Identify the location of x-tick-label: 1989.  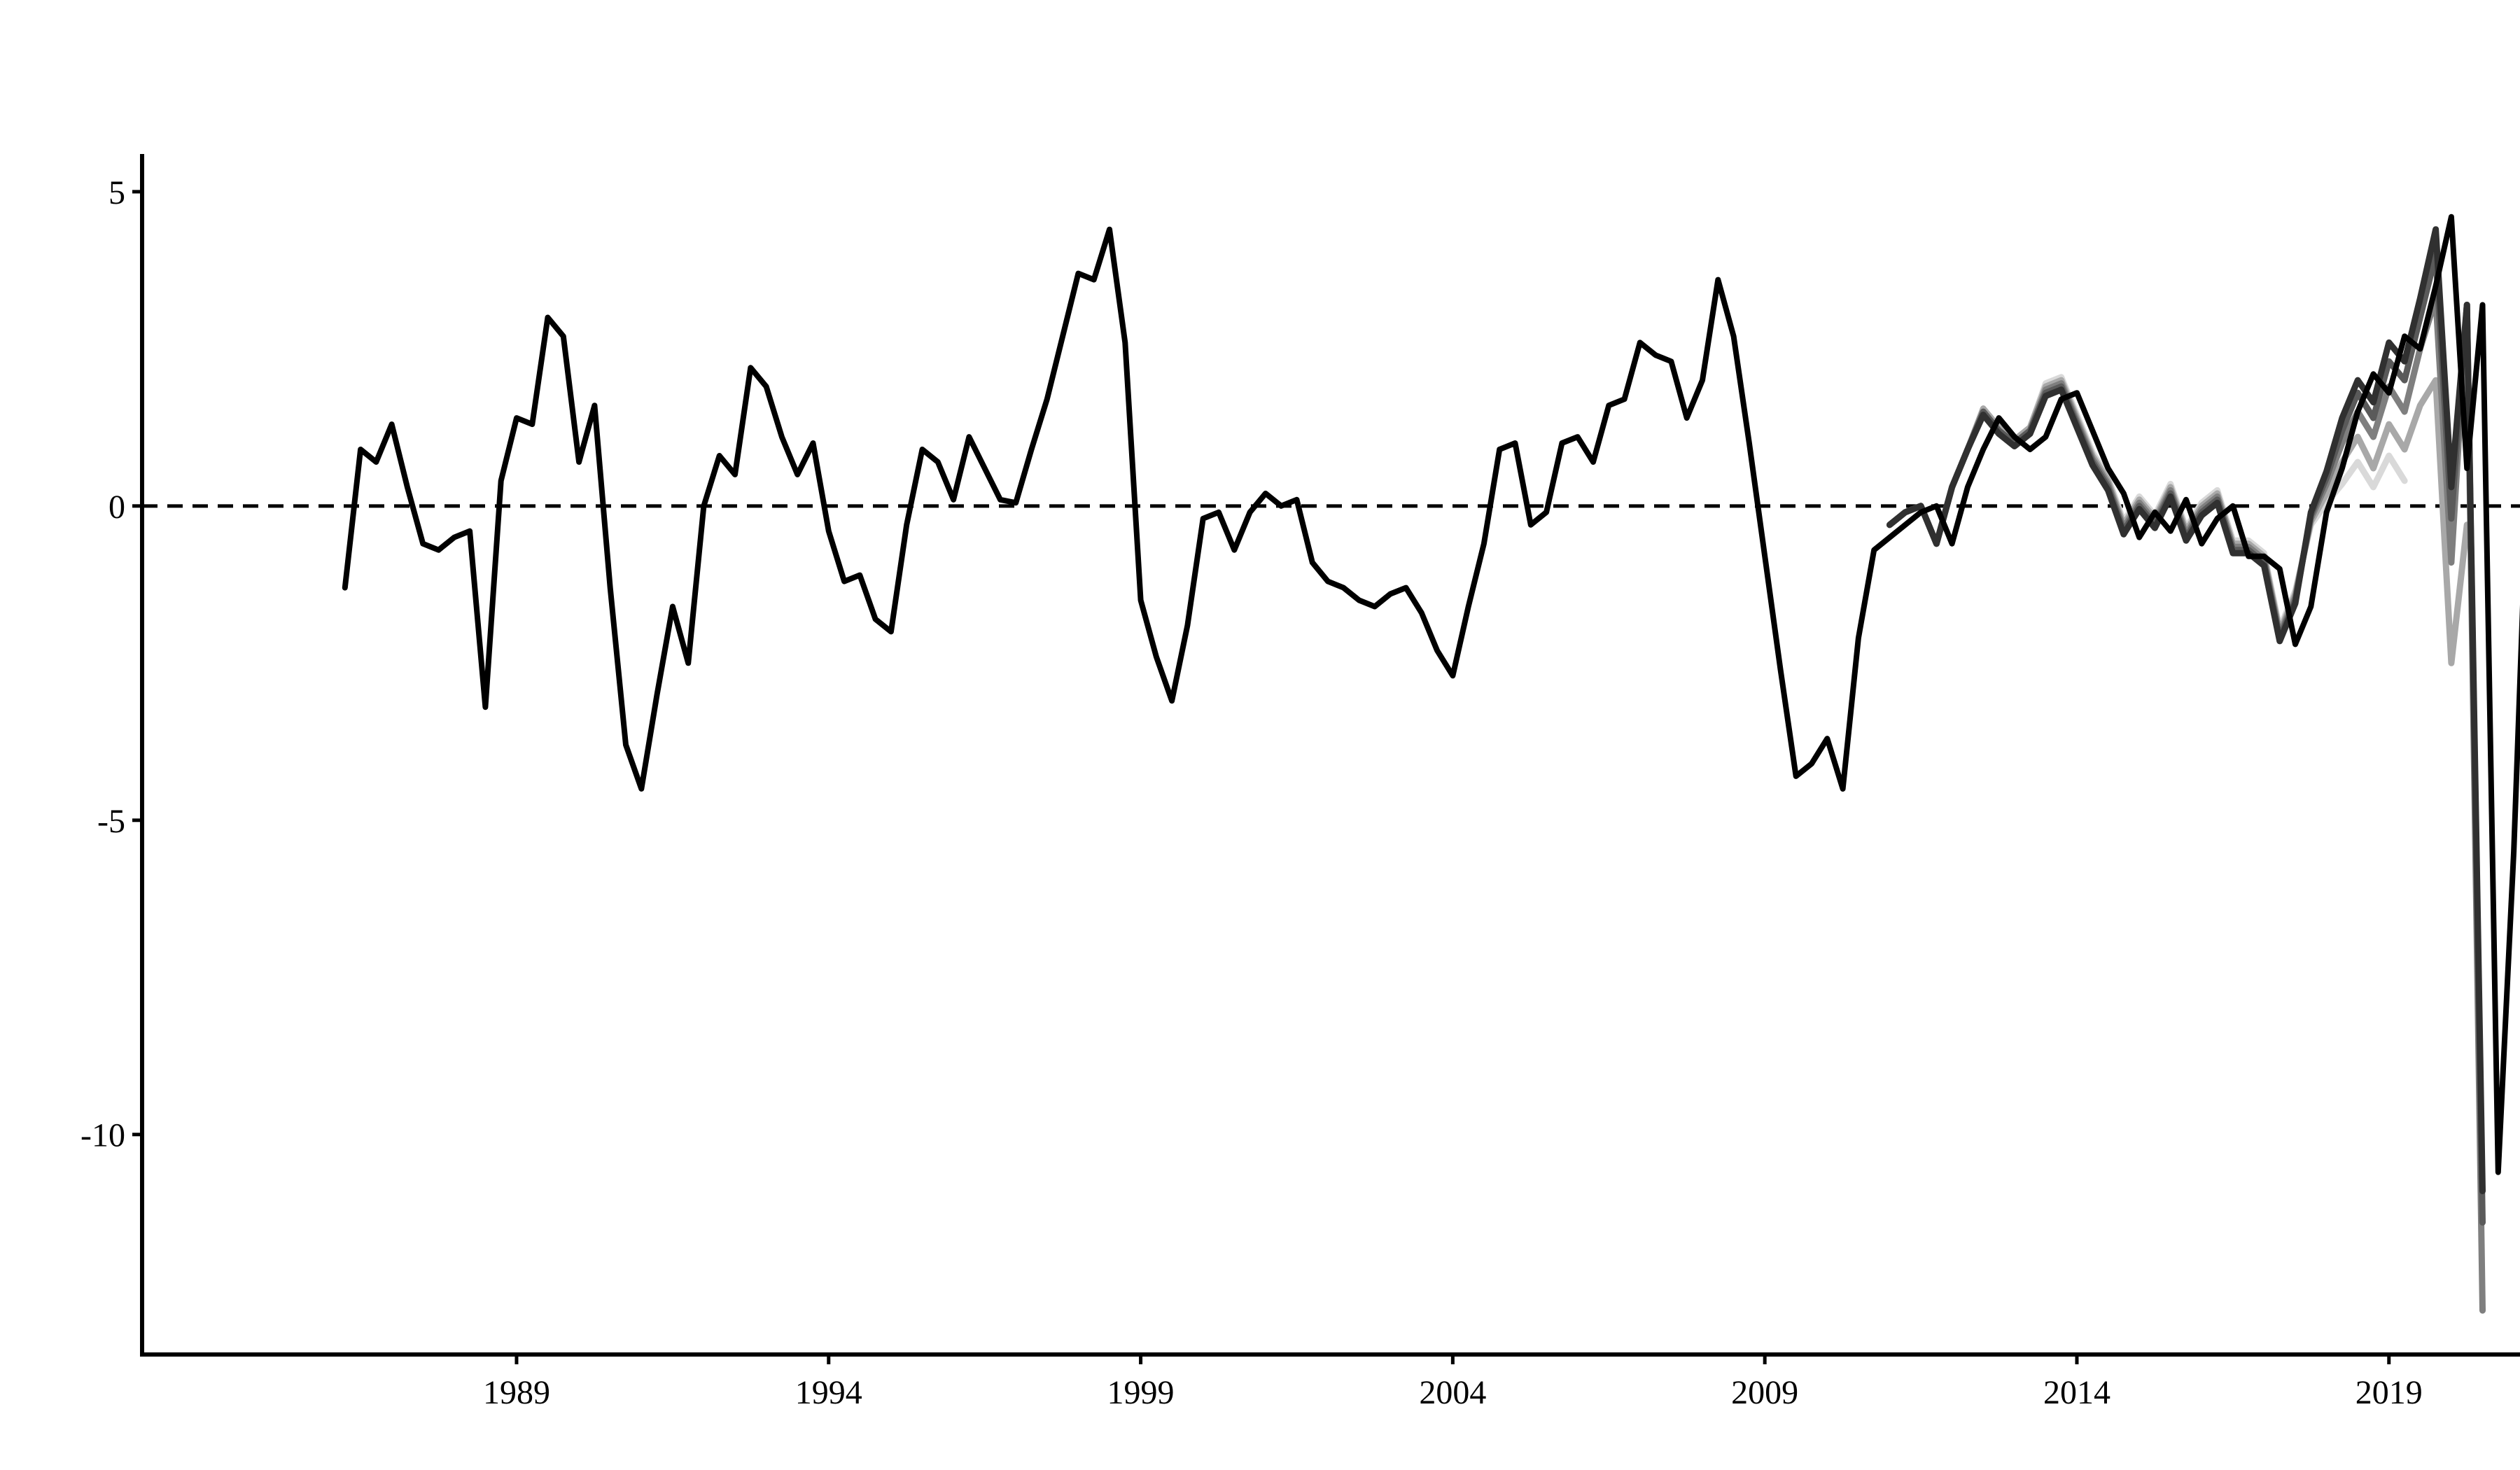
(516, 1392).